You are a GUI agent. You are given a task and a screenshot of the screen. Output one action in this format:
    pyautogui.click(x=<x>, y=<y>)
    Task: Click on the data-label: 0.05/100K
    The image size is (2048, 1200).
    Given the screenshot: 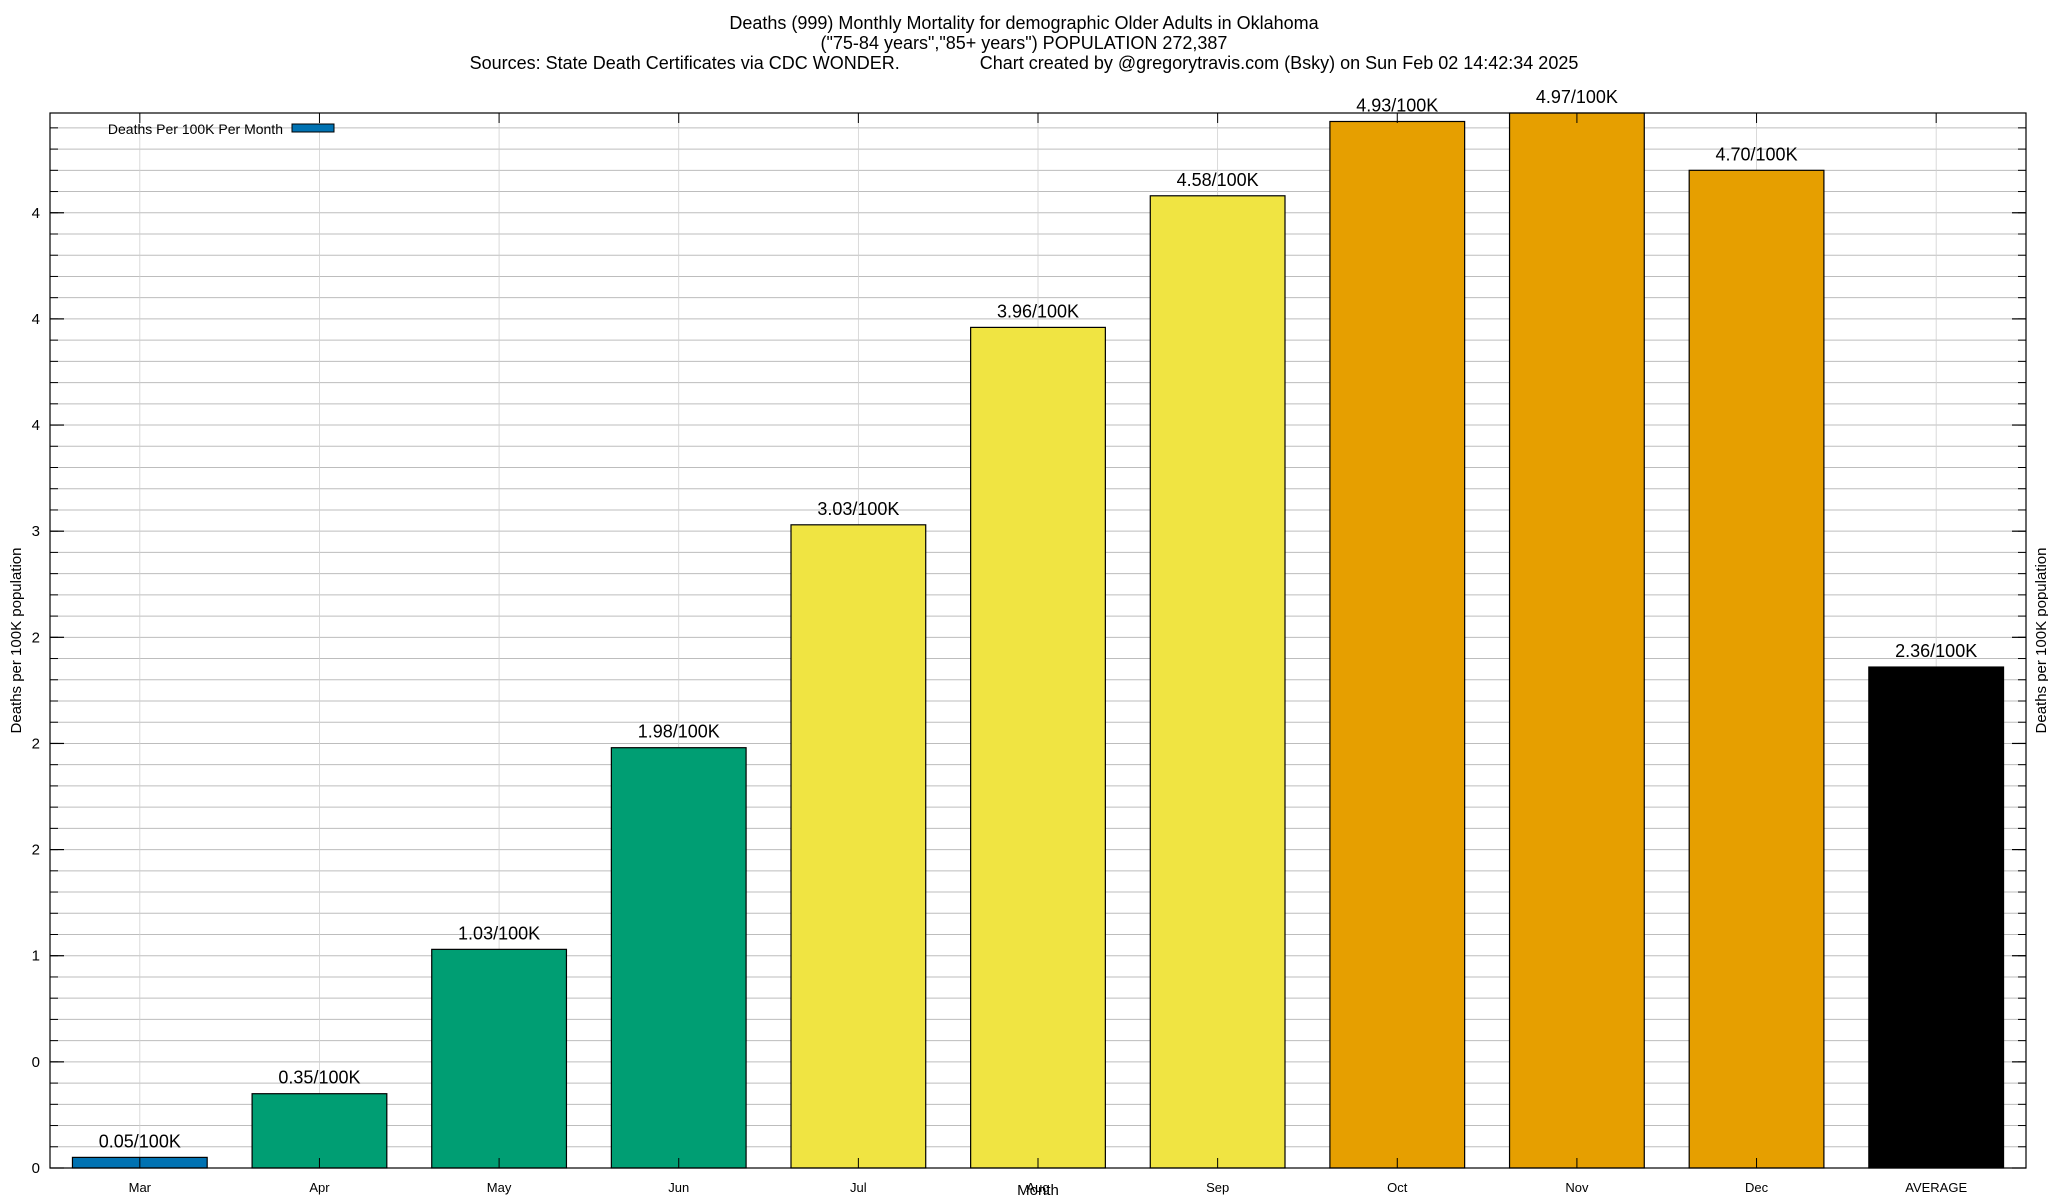 What is the action you would take?
    pyautogui.click(x=140, y=1141)
    